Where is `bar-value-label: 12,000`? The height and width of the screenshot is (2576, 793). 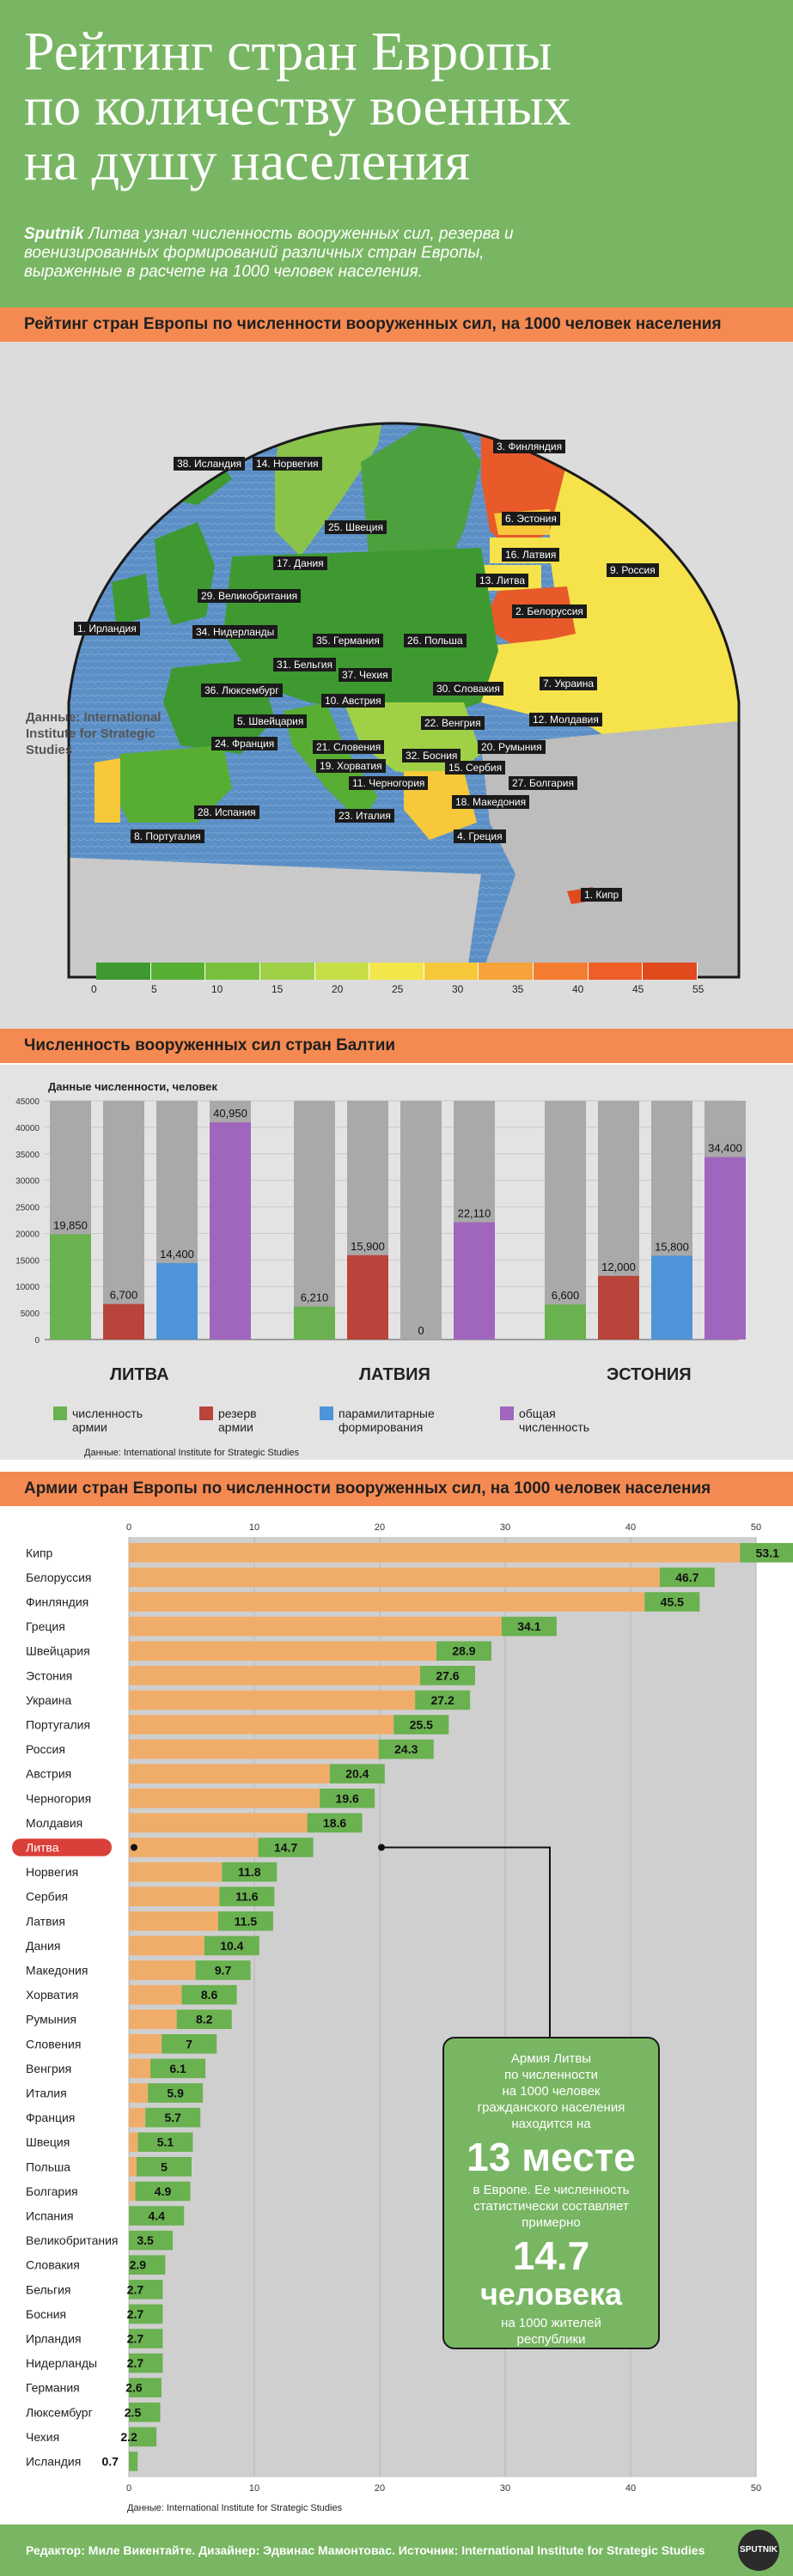 bar-value-label: 12,000 is located at coordinates (618, 1267).